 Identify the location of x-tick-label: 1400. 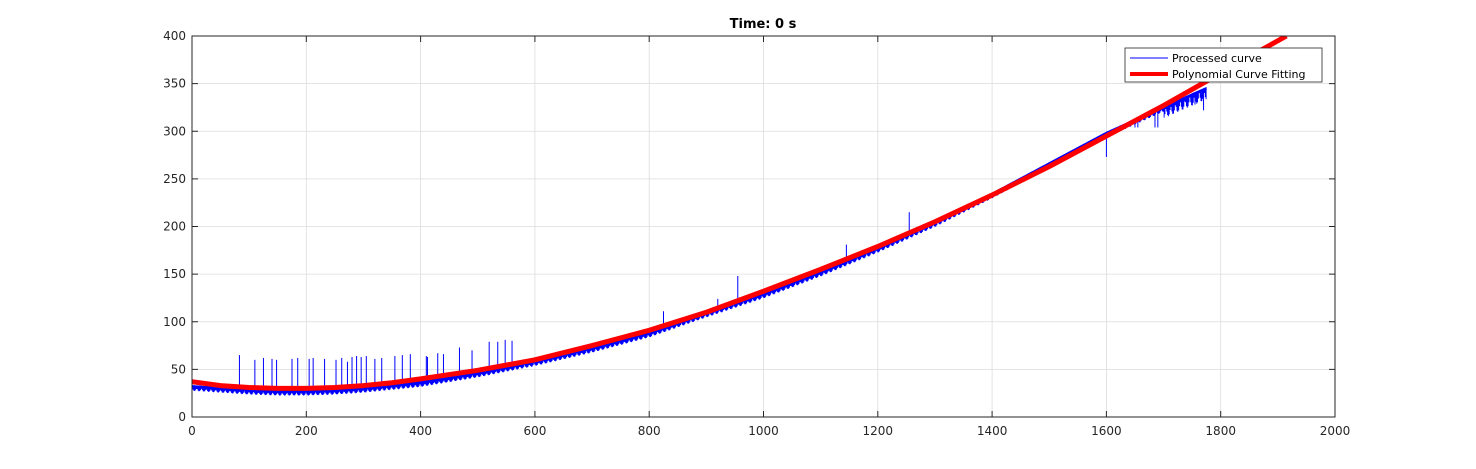
(992, 431).